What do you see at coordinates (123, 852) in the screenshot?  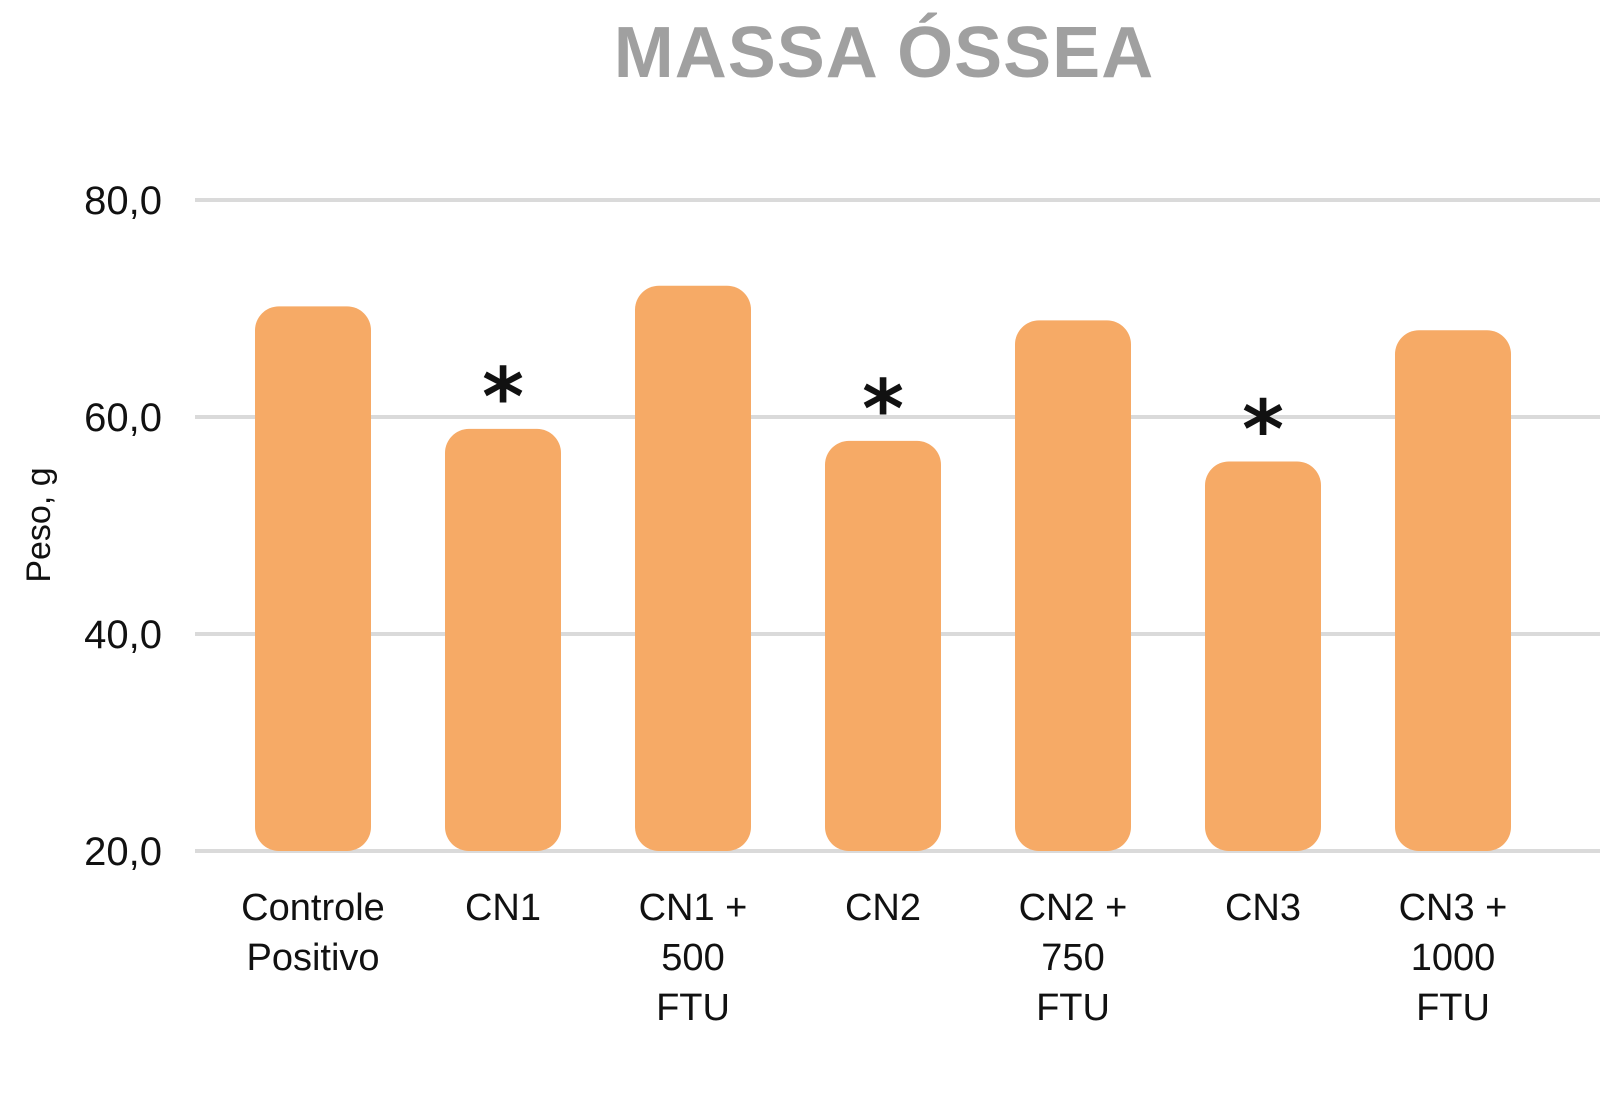 I see `y-tick-label: 20,0` at bounding box center [123, 852].